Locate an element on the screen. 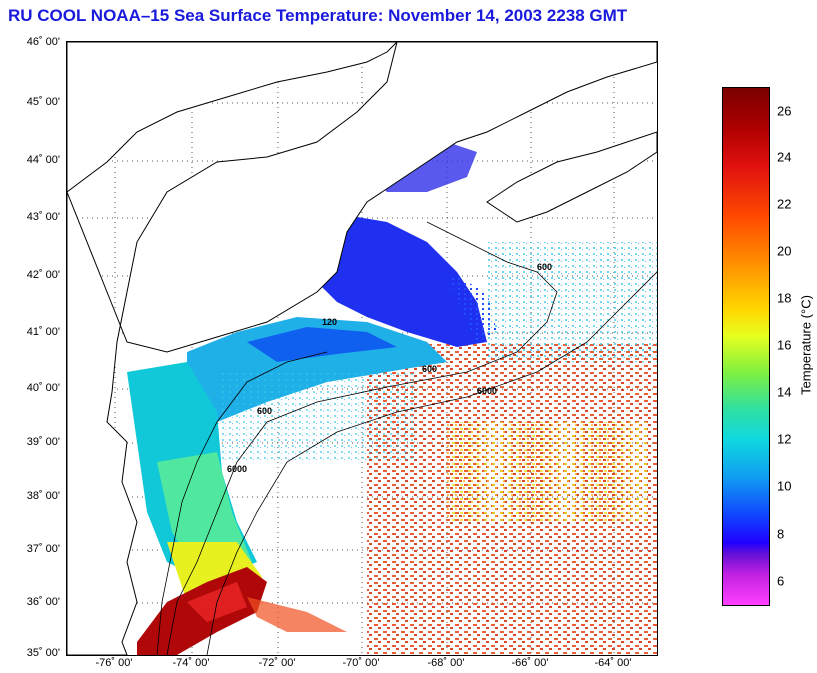 The image size is (817, 673). lon-label-76: -76˚ 00' is located at coordinates (114, 663).